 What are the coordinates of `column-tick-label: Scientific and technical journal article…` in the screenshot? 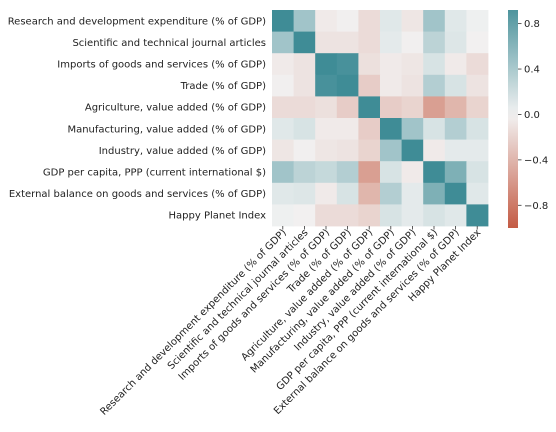 It's located at (238, 299).